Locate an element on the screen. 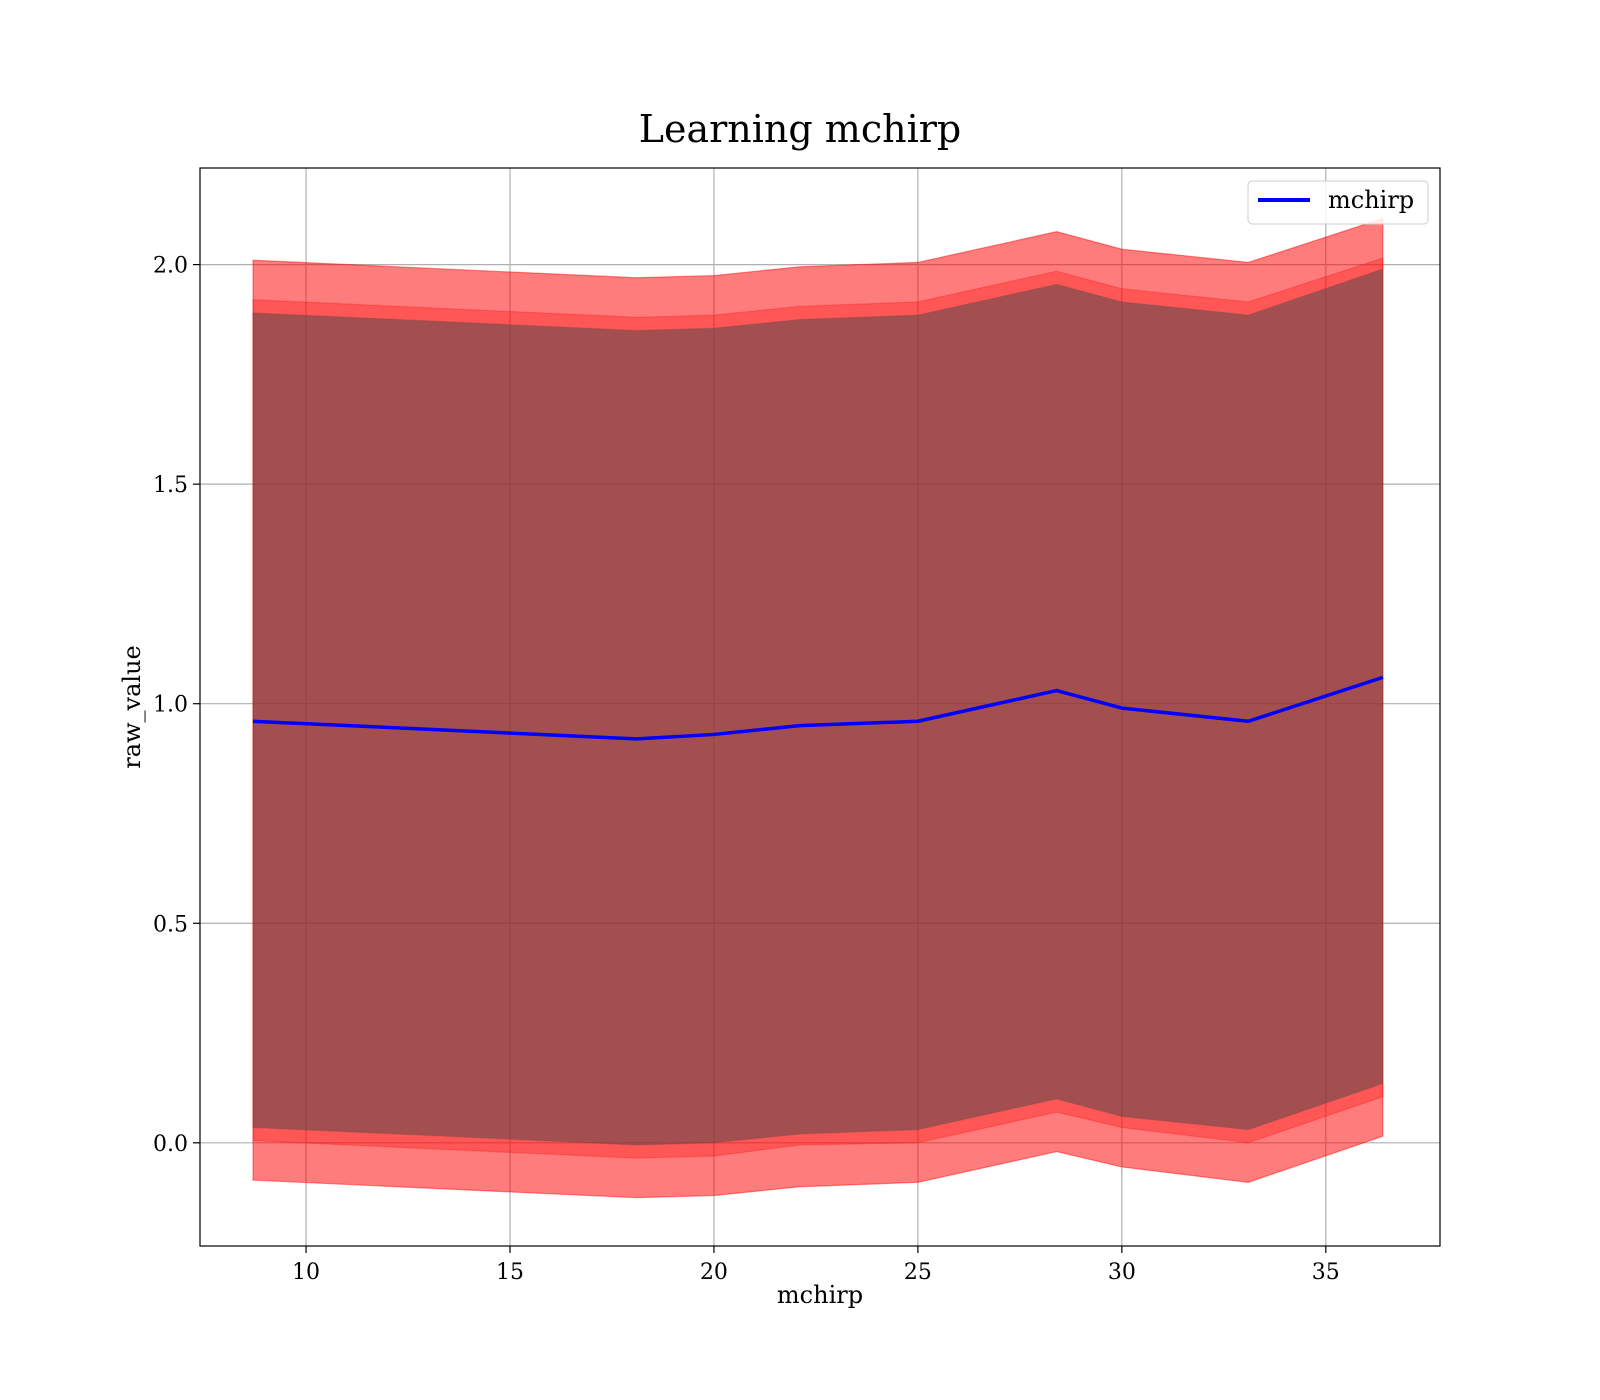 The width and height of the screenshot is (1600, 1400). x-tick-label: 20 is located at coordinates (714, 1272).